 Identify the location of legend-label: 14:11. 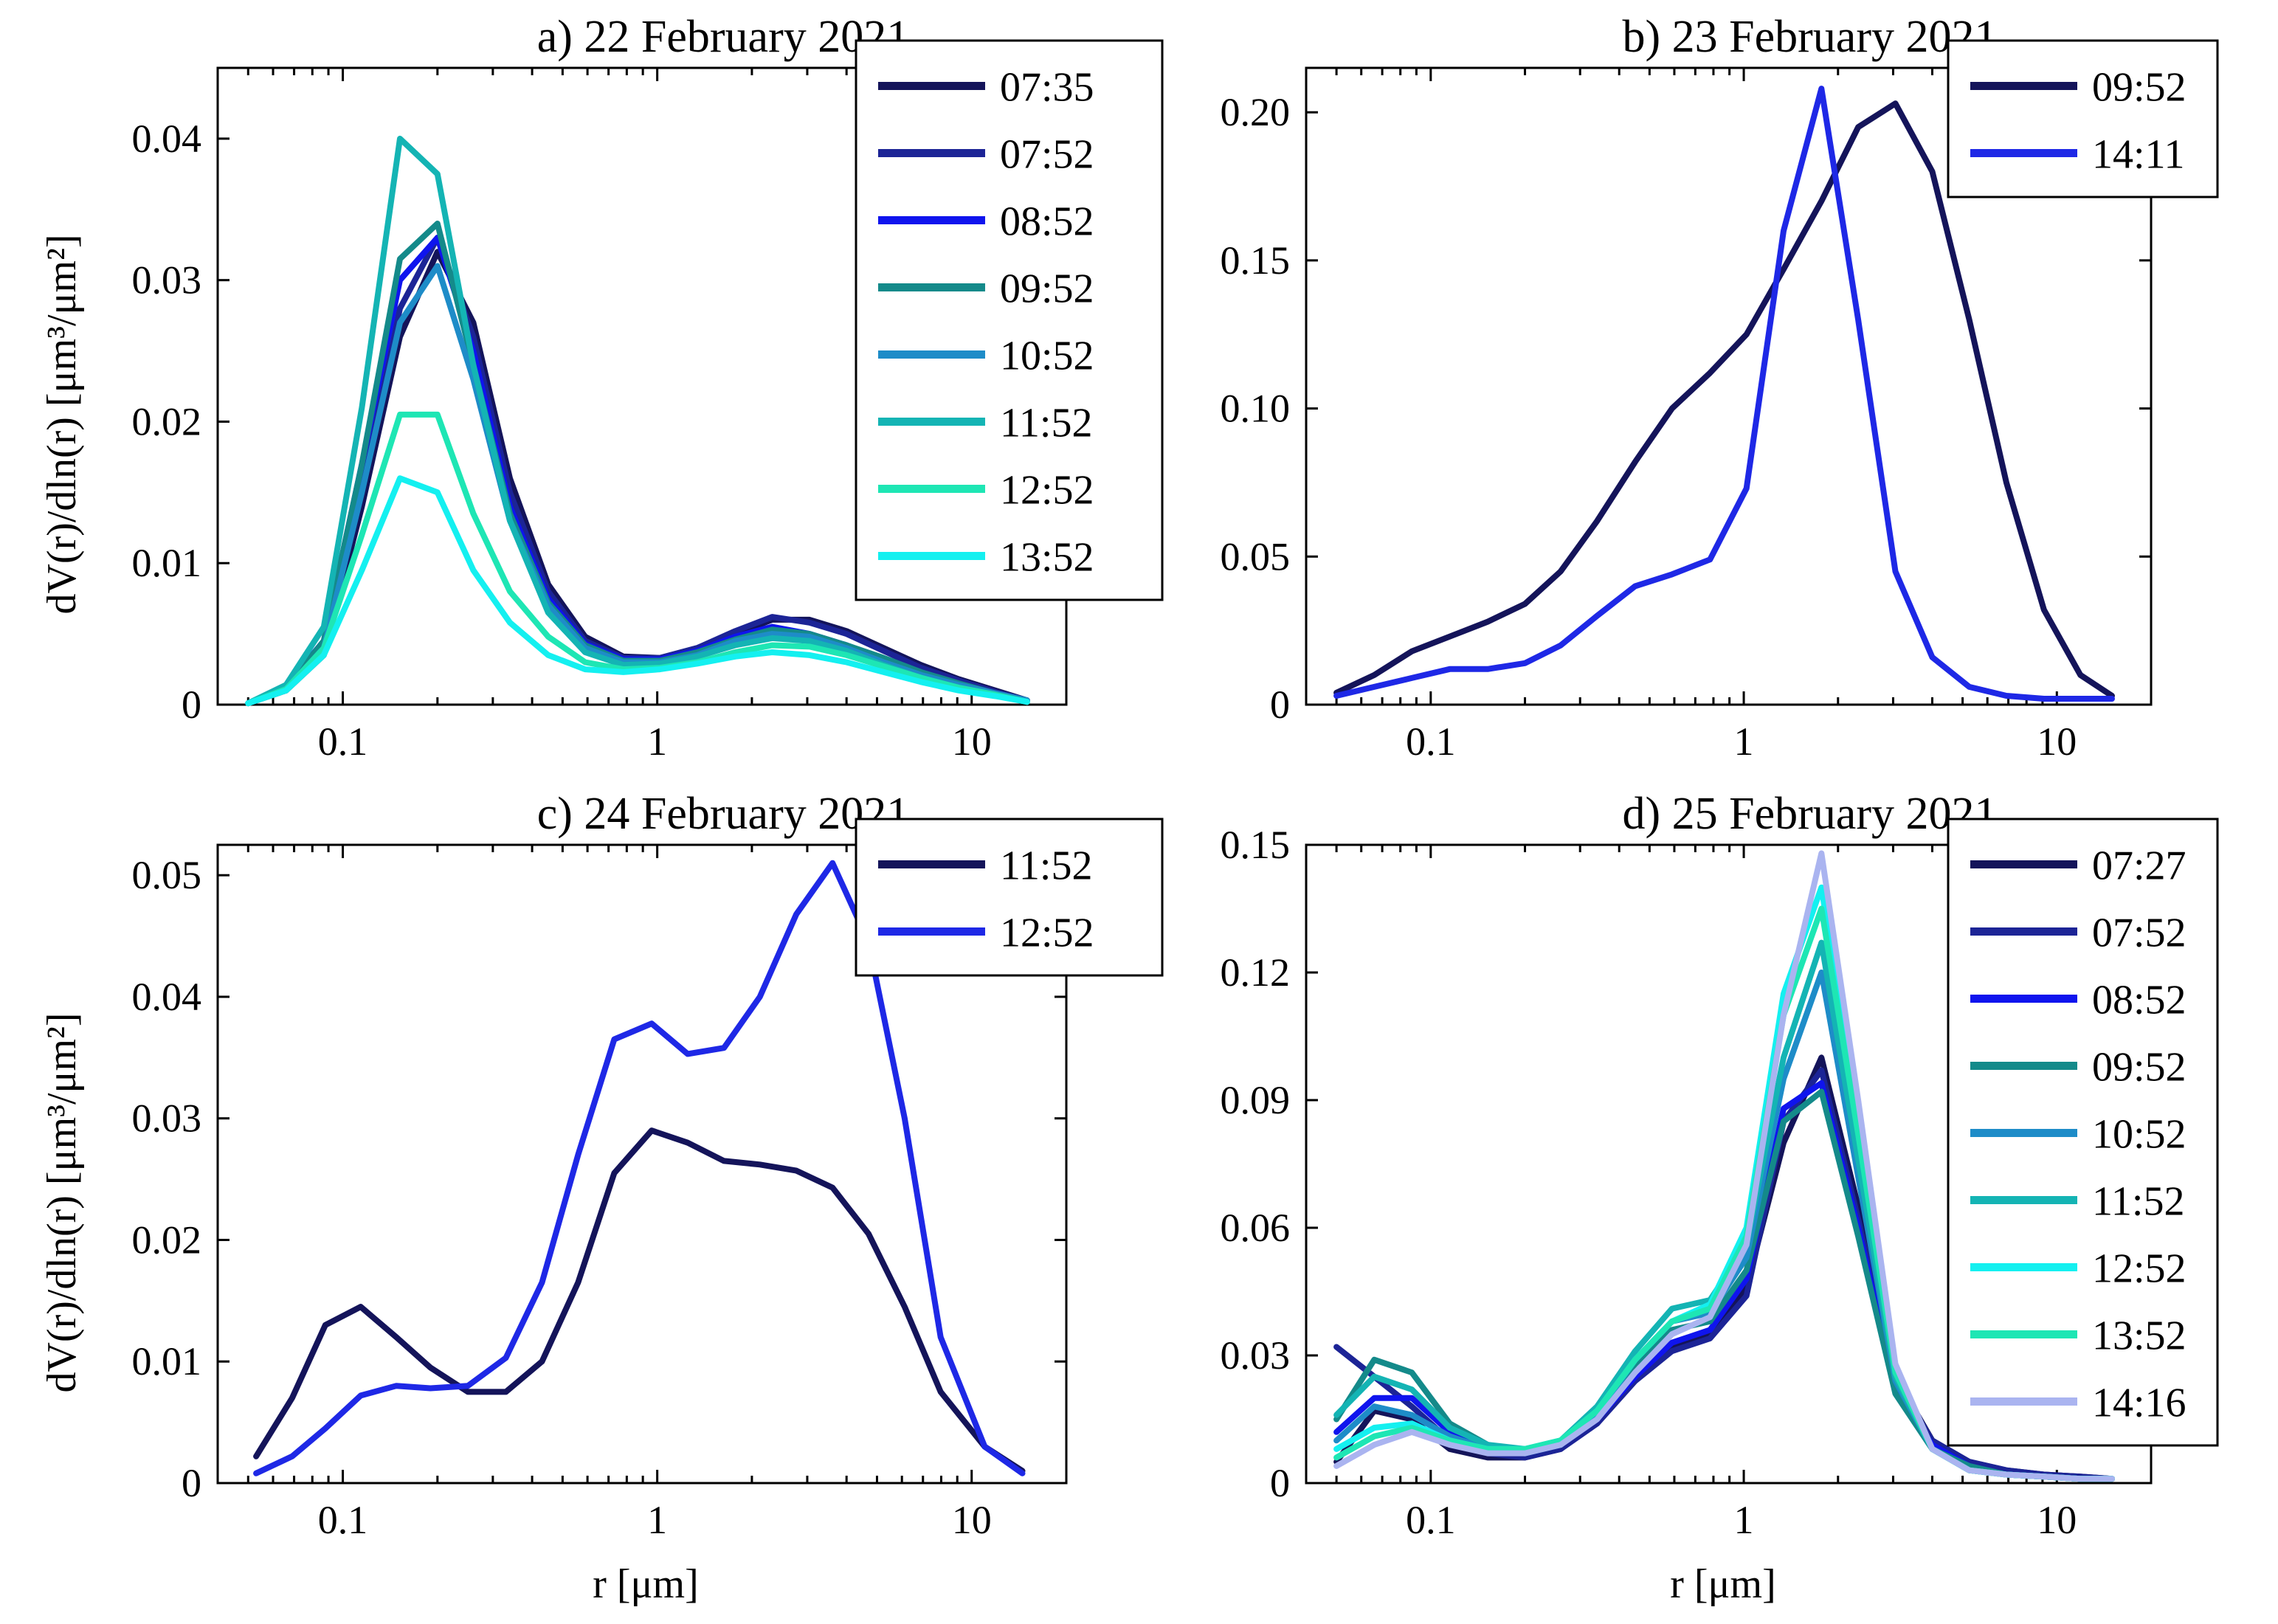
(2138, 155).